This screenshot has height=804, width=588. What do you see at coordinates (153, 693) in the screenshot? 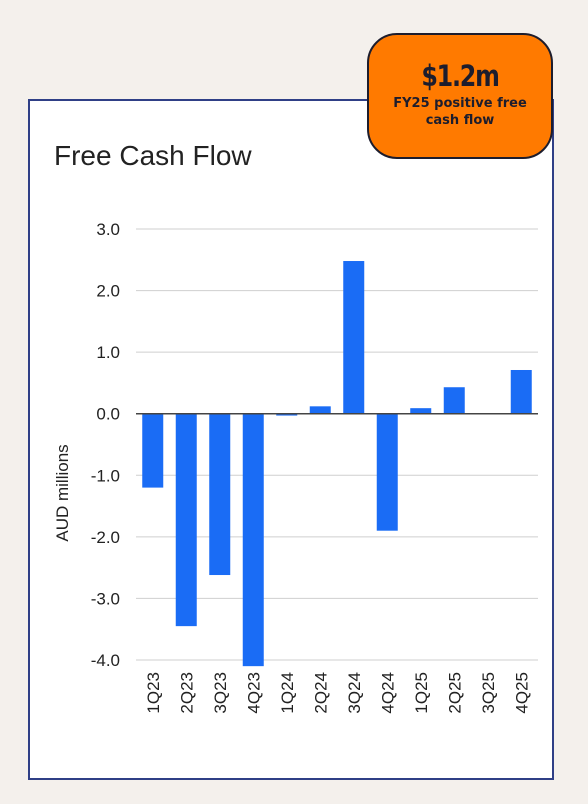
I see `x-tick-label: 1Q23` at bounding box center [153, 693].